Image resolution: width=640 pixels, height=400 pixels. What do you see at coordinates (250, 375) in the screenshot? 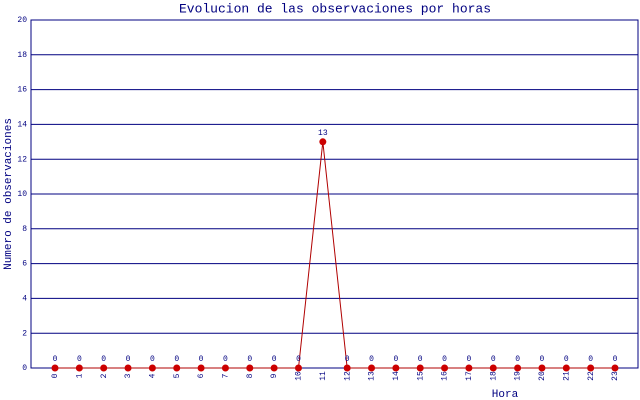
I see `x-tick-label: 8` at bounding box center [250, 375].